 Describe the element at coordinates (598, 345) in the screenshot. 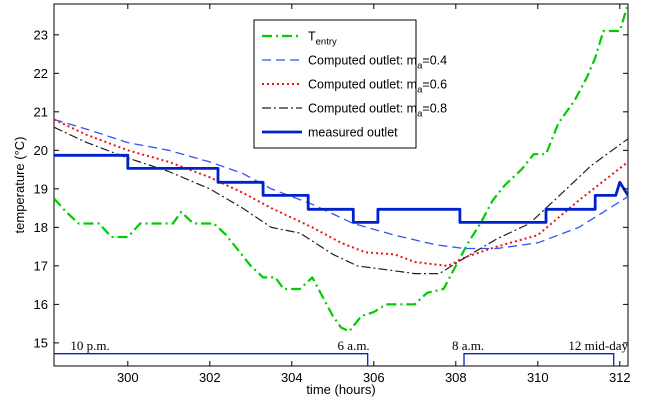

I see `time-marker-label: 12 mid-day` at that location.